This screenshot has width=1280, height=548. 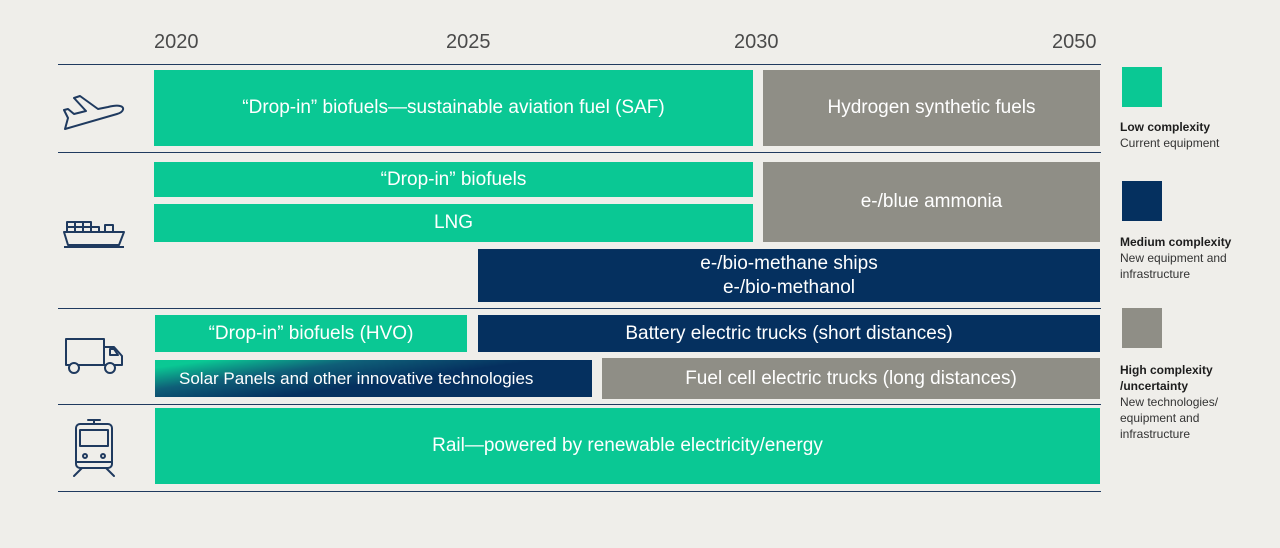 What do you see at coordinates (94, 233) in the screenshot?
I see `cargo-ship-icon` at bounding box center [94, 233].